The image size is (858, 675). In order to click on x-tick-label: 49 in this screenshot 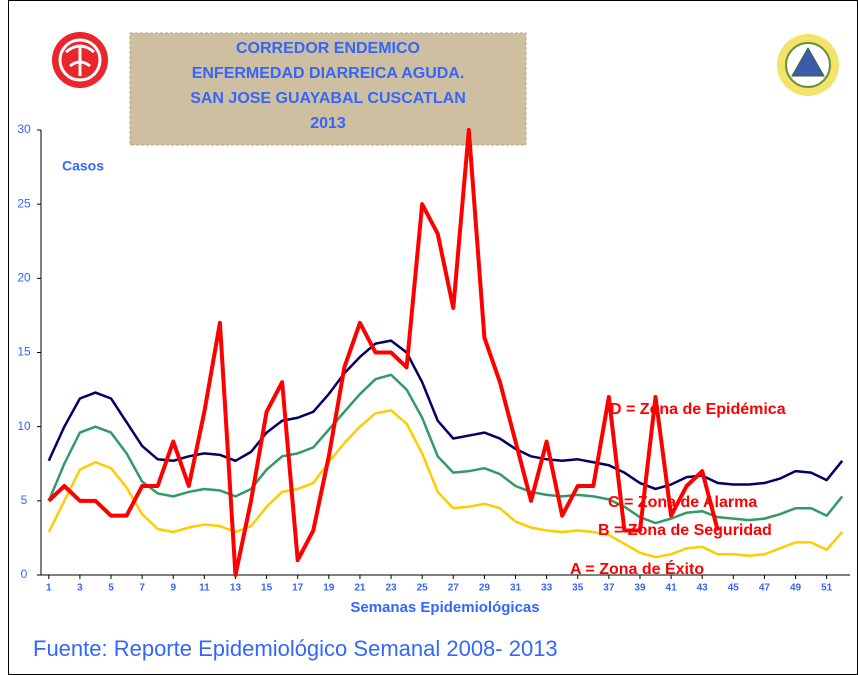, I will do `click(796, 588)`.